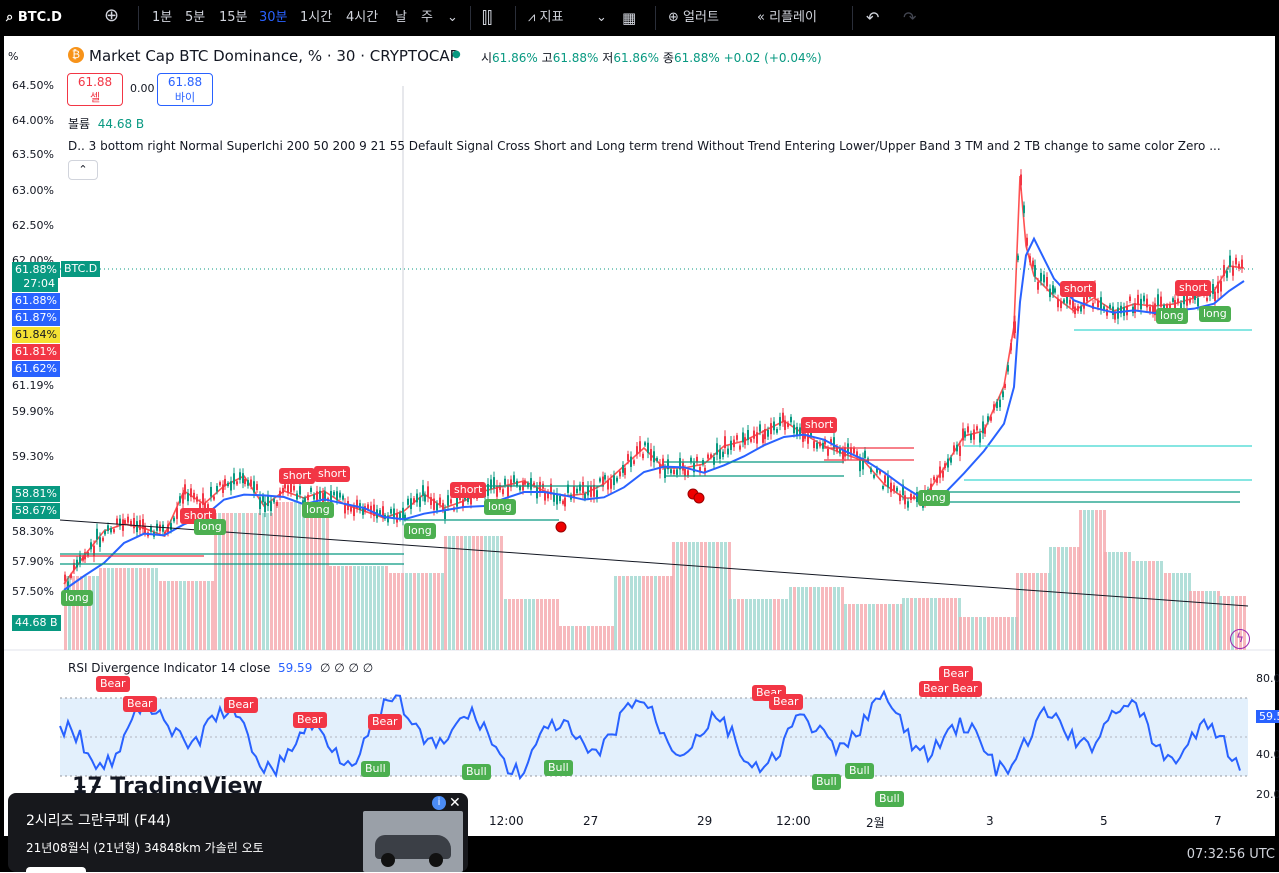 This screenshot has height=873, width=1279. Describe the element at coordinates (401, 17) in the screenshot. I see `tf-day: 날` at that location.